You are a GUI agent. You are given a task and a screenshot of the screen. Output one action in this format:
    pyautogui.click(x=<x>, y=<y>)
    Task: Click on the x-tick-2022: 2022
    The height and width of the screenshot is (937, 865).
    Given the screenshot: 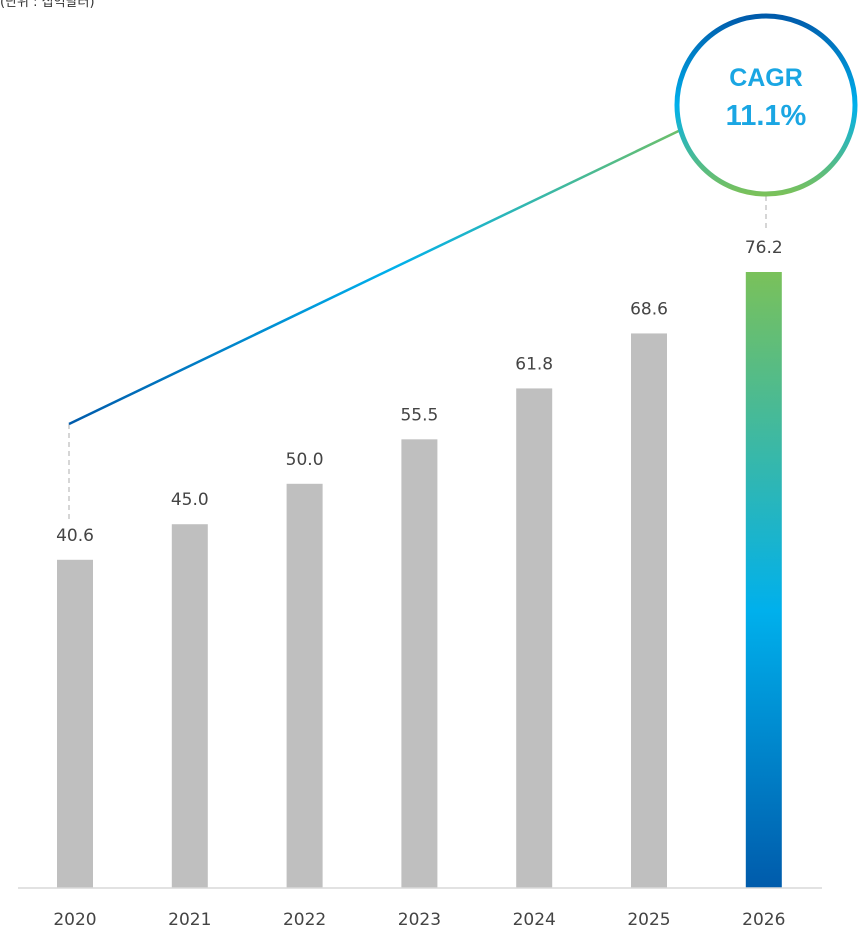 What is the action you would take?
    pyautogui.click(x=304, y=920)
    